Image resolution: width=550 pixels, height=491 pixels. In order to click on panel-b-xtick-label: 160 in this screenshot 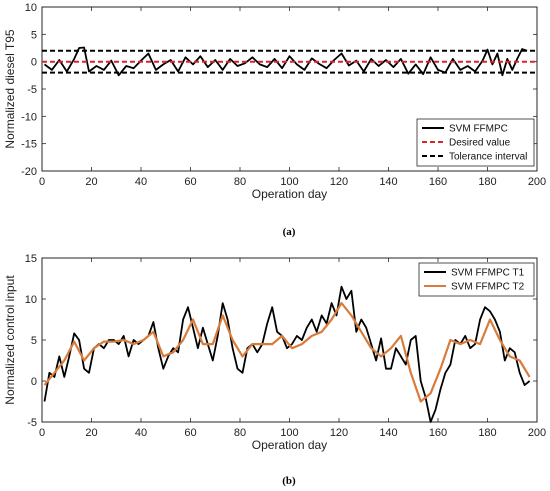, I will do `click(438, 433)`.